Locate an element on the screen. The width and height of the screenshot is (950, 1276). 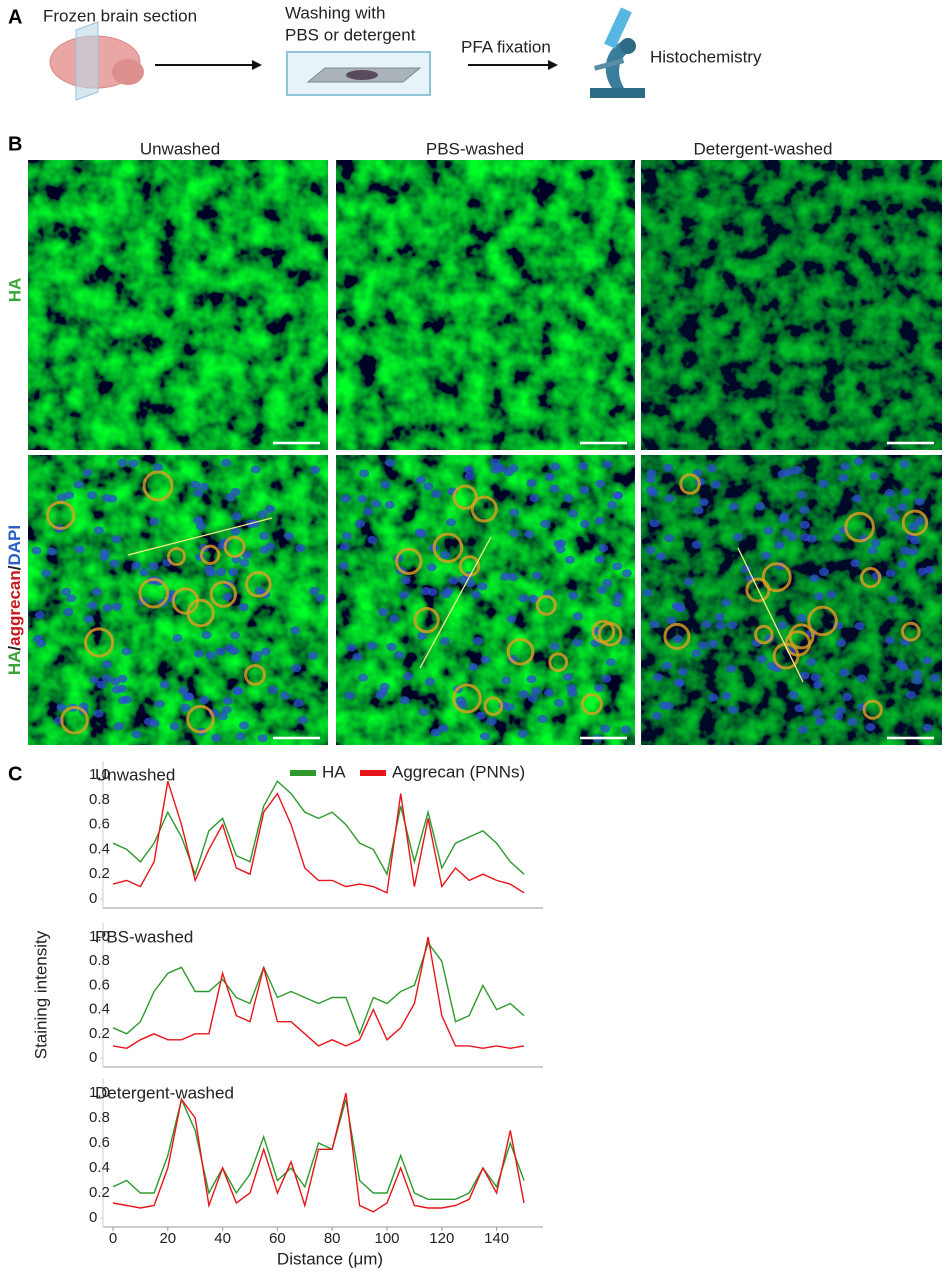
microscope-icon is located at coordinates (617, 52).